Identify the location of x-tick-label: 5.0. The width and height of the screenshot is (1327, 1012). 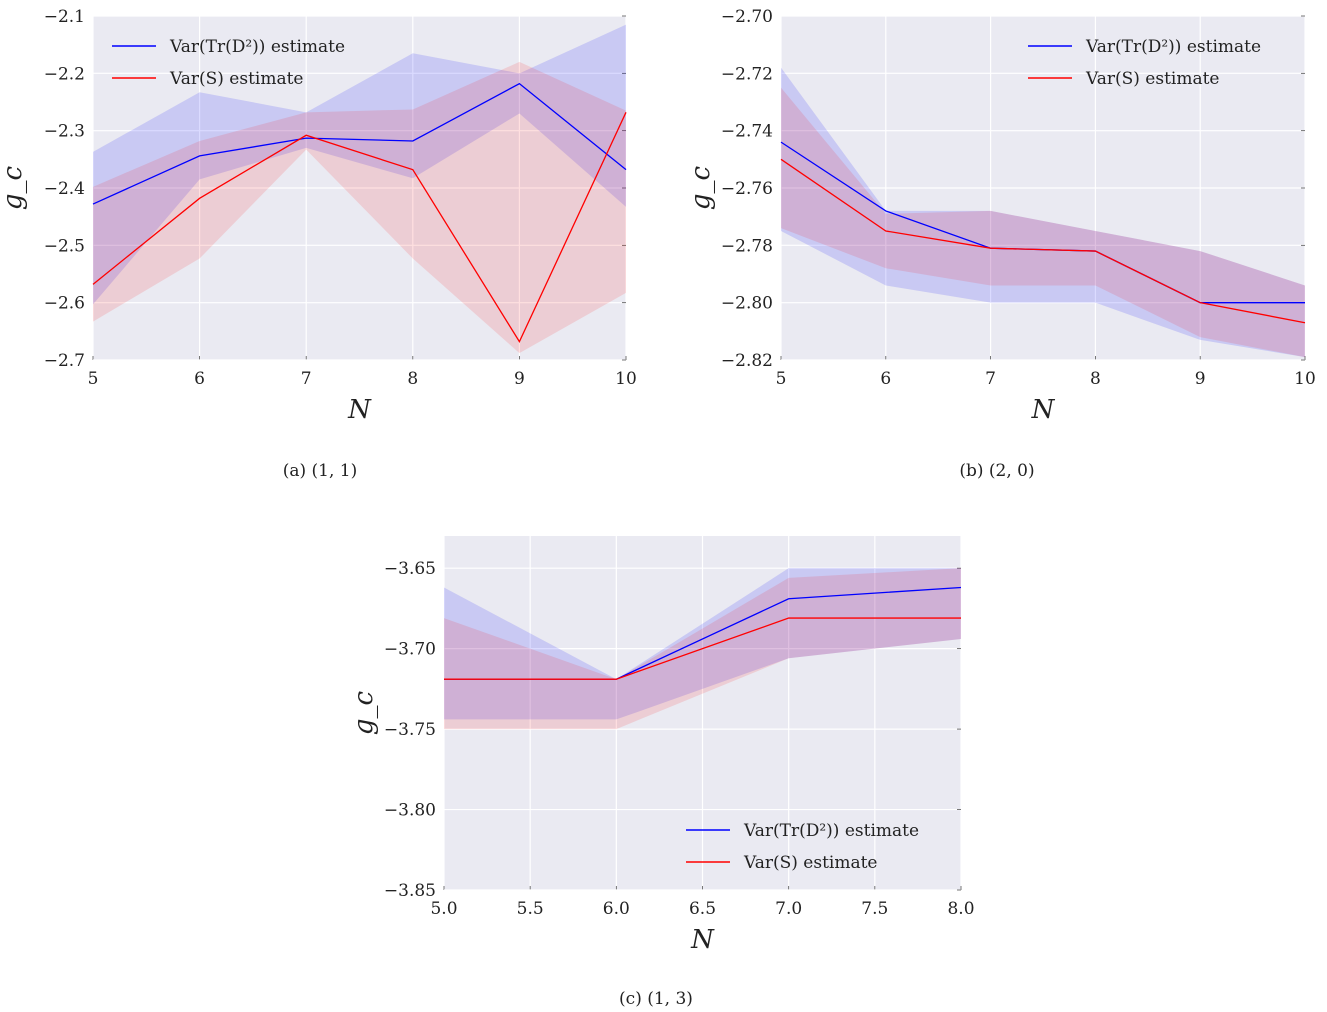
(443, 909).